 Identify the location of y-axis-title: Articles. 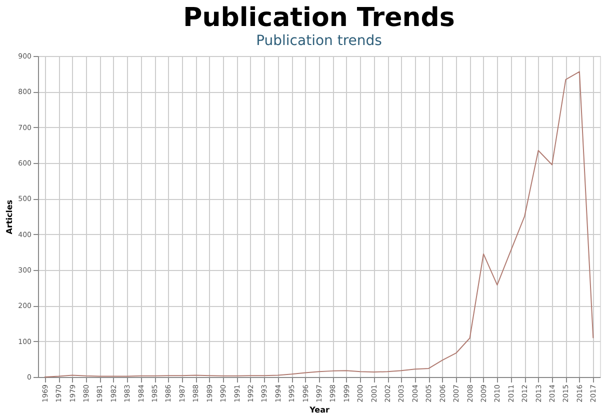
(9, 217).